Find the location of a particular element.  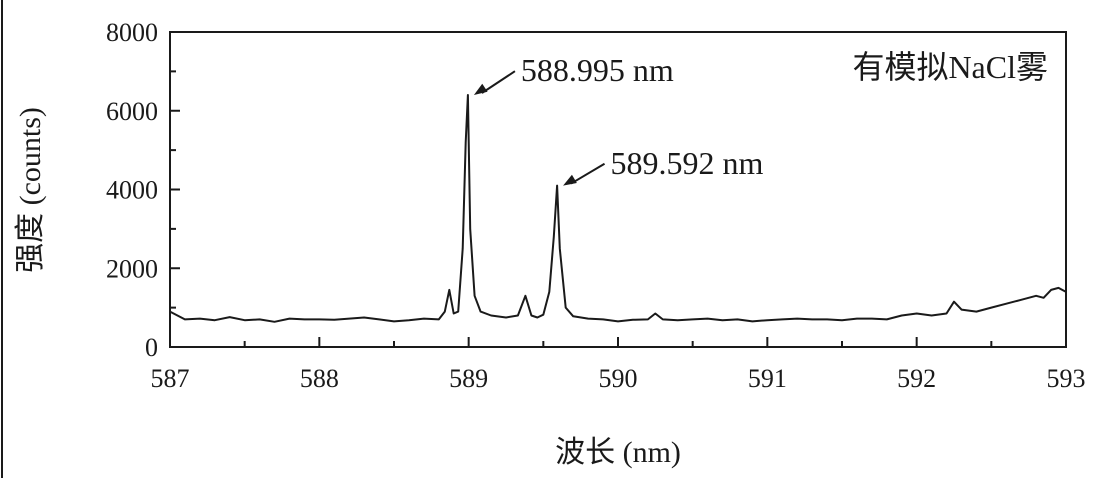

x-axis-title: 波长 (nm) is located at coordinates (618, 452).